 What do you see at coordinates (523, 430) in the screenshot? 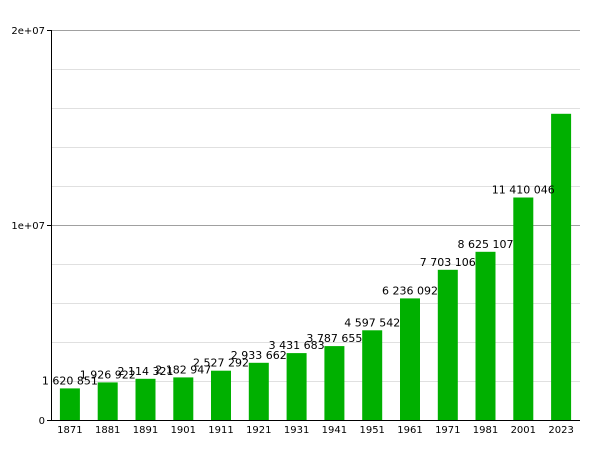
I see `x-tick-label: 2001` at bounding box center [523, 430].